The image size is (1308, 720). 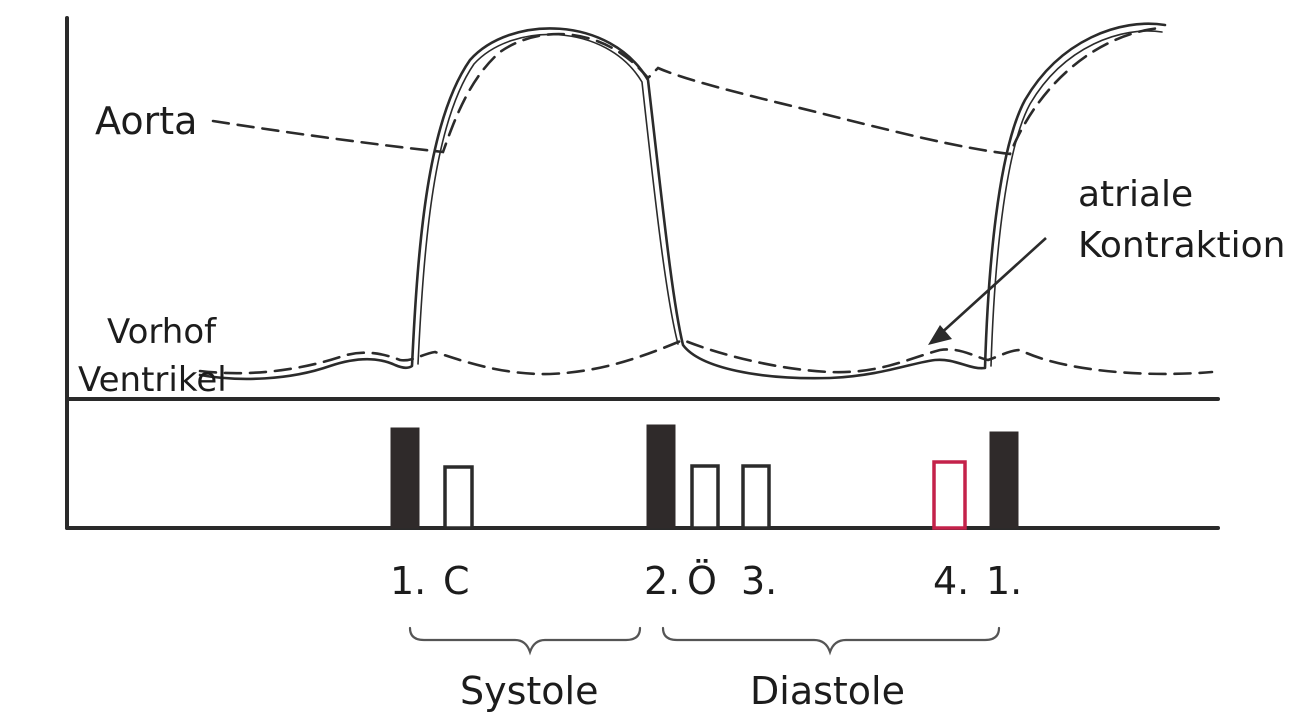 I want to click on sound-label-4: 4., so click(x=951, y=581).